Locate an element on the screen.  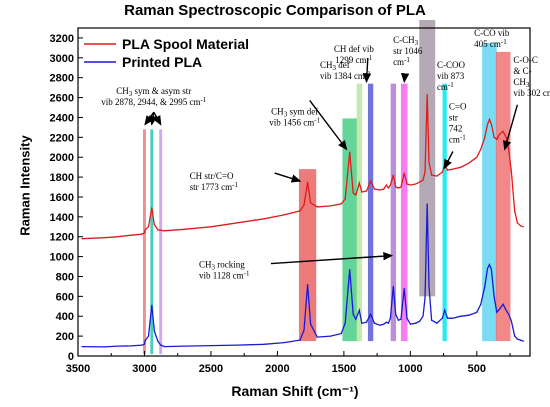
annotation-0-line-0: CH3 sym & asym str is located at coordinates (153, 92).